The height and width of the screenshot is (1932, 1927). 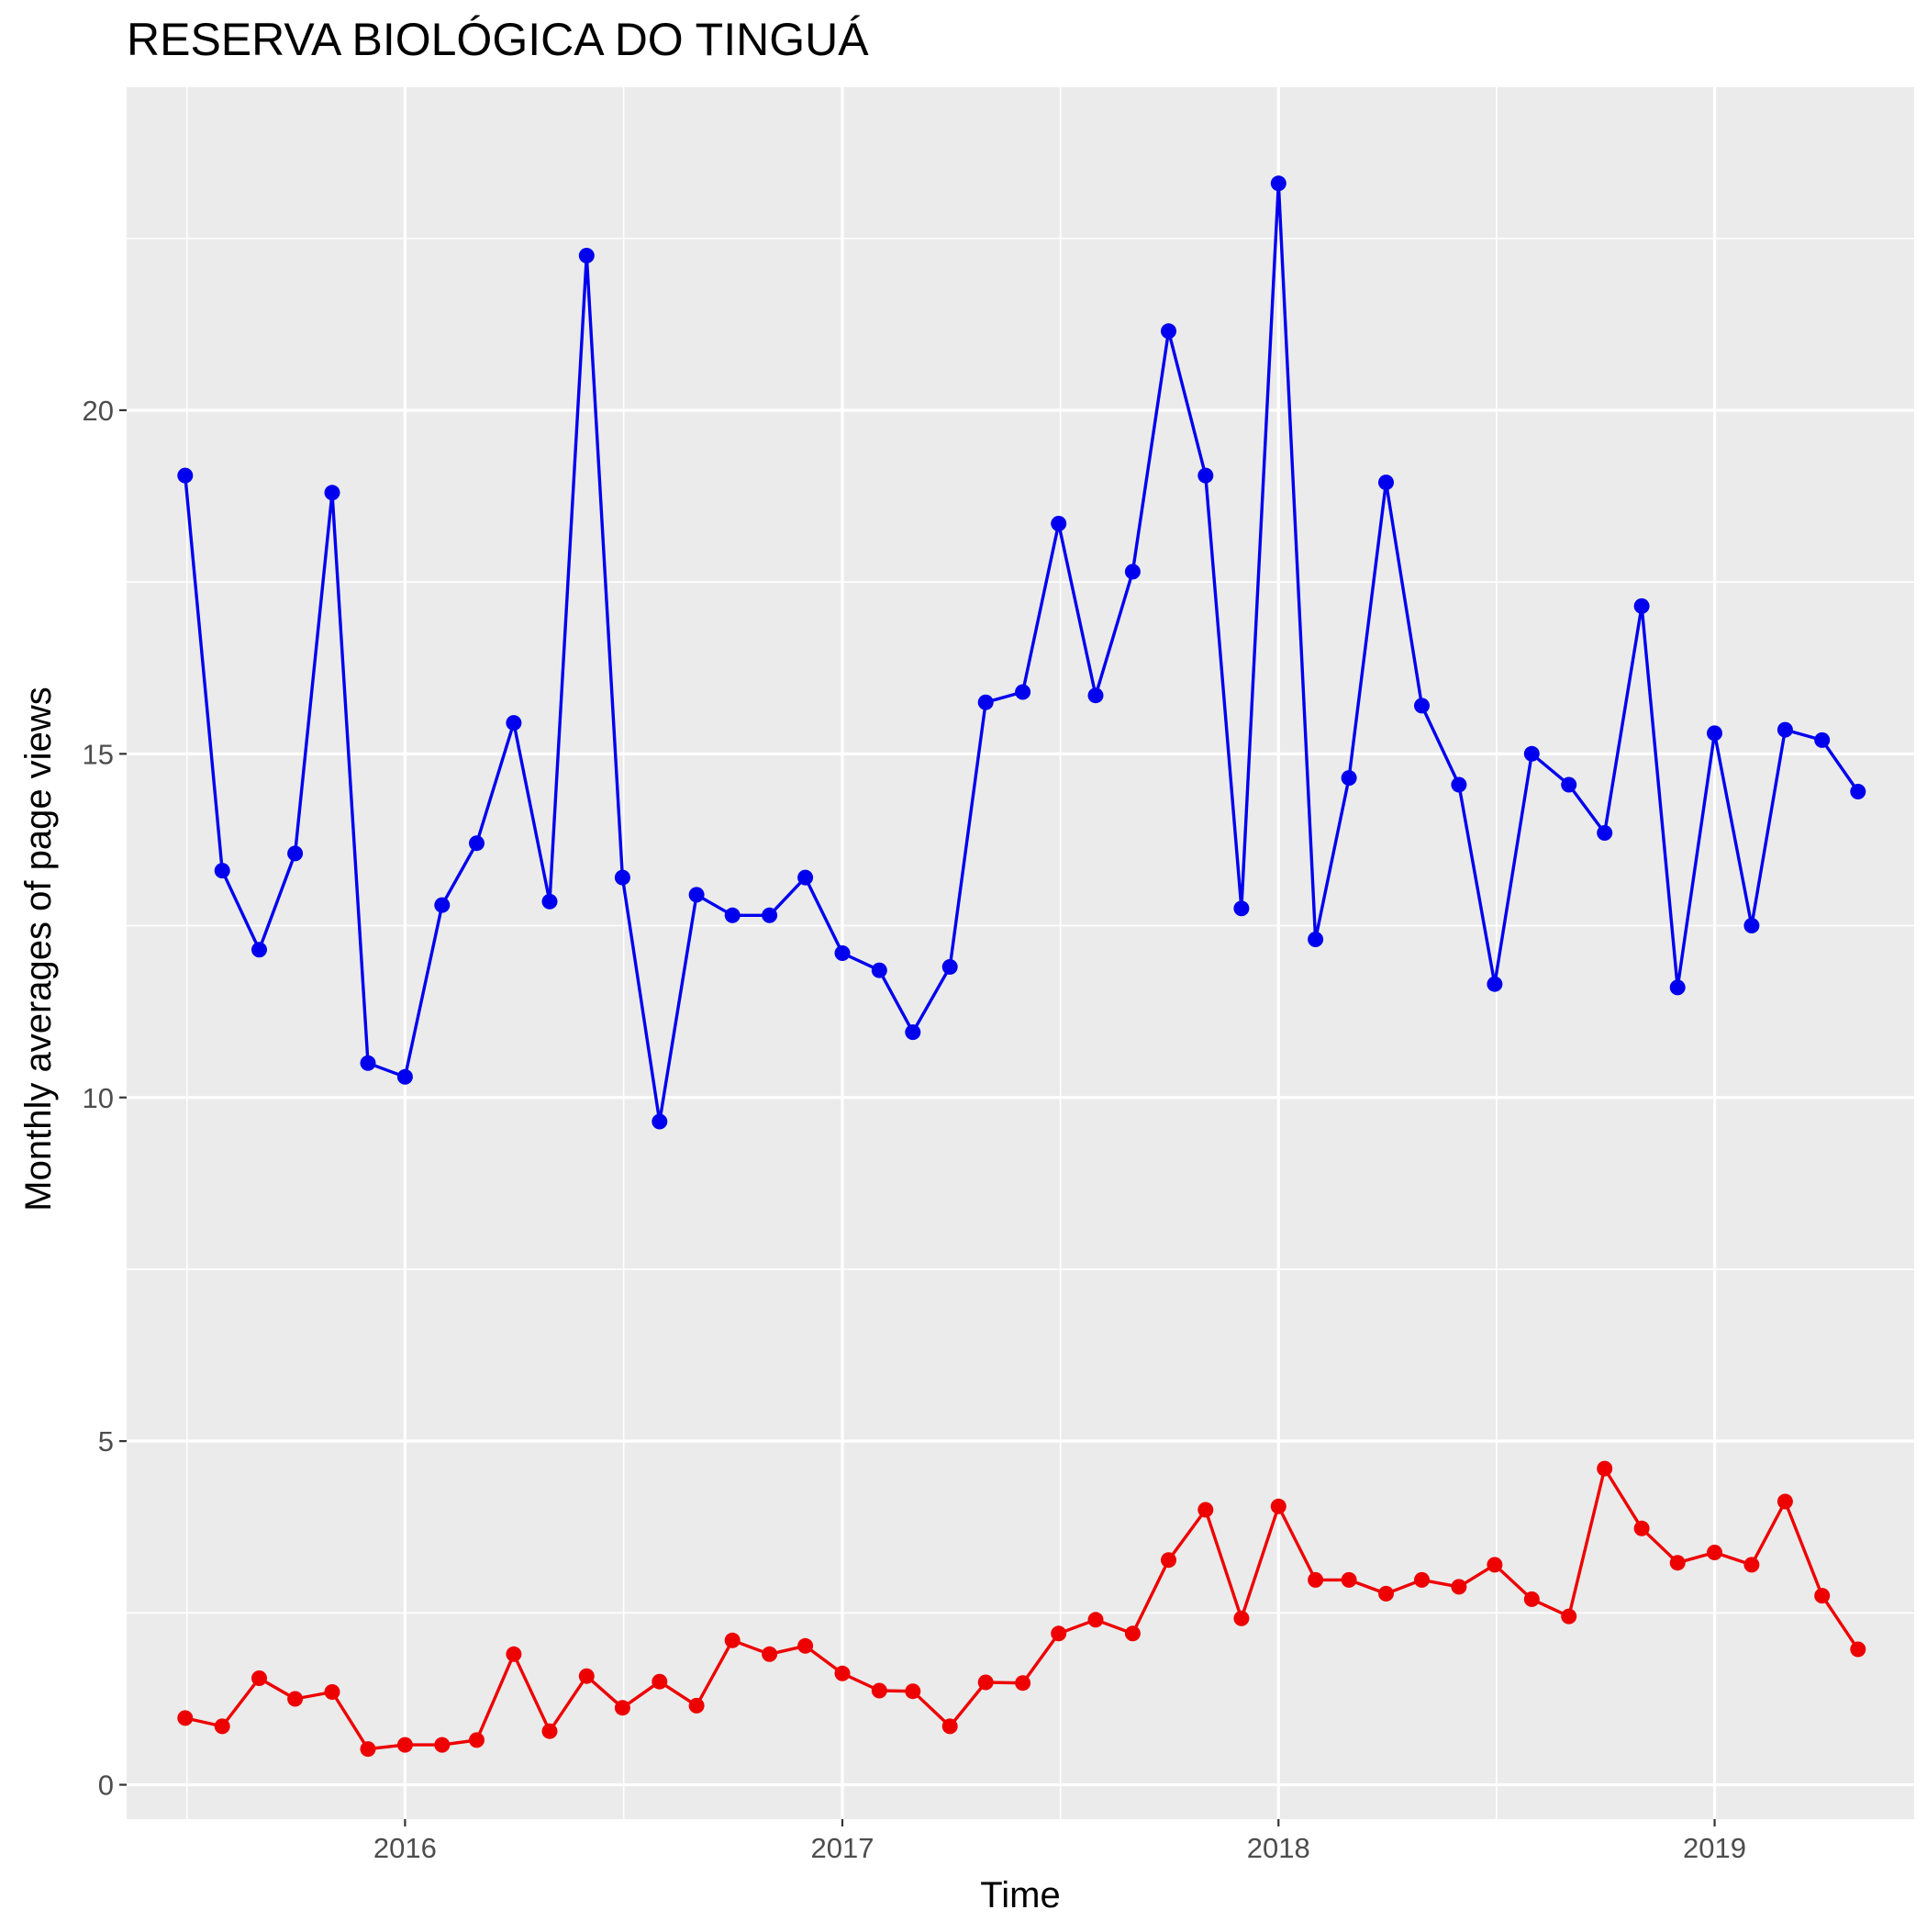 What do you see at coordinates (498, 39) in the screenshot?
I see `chart-title: RESERVA BIOLÓGICA DO TINGUÁ` at bounding box center [498, 39].